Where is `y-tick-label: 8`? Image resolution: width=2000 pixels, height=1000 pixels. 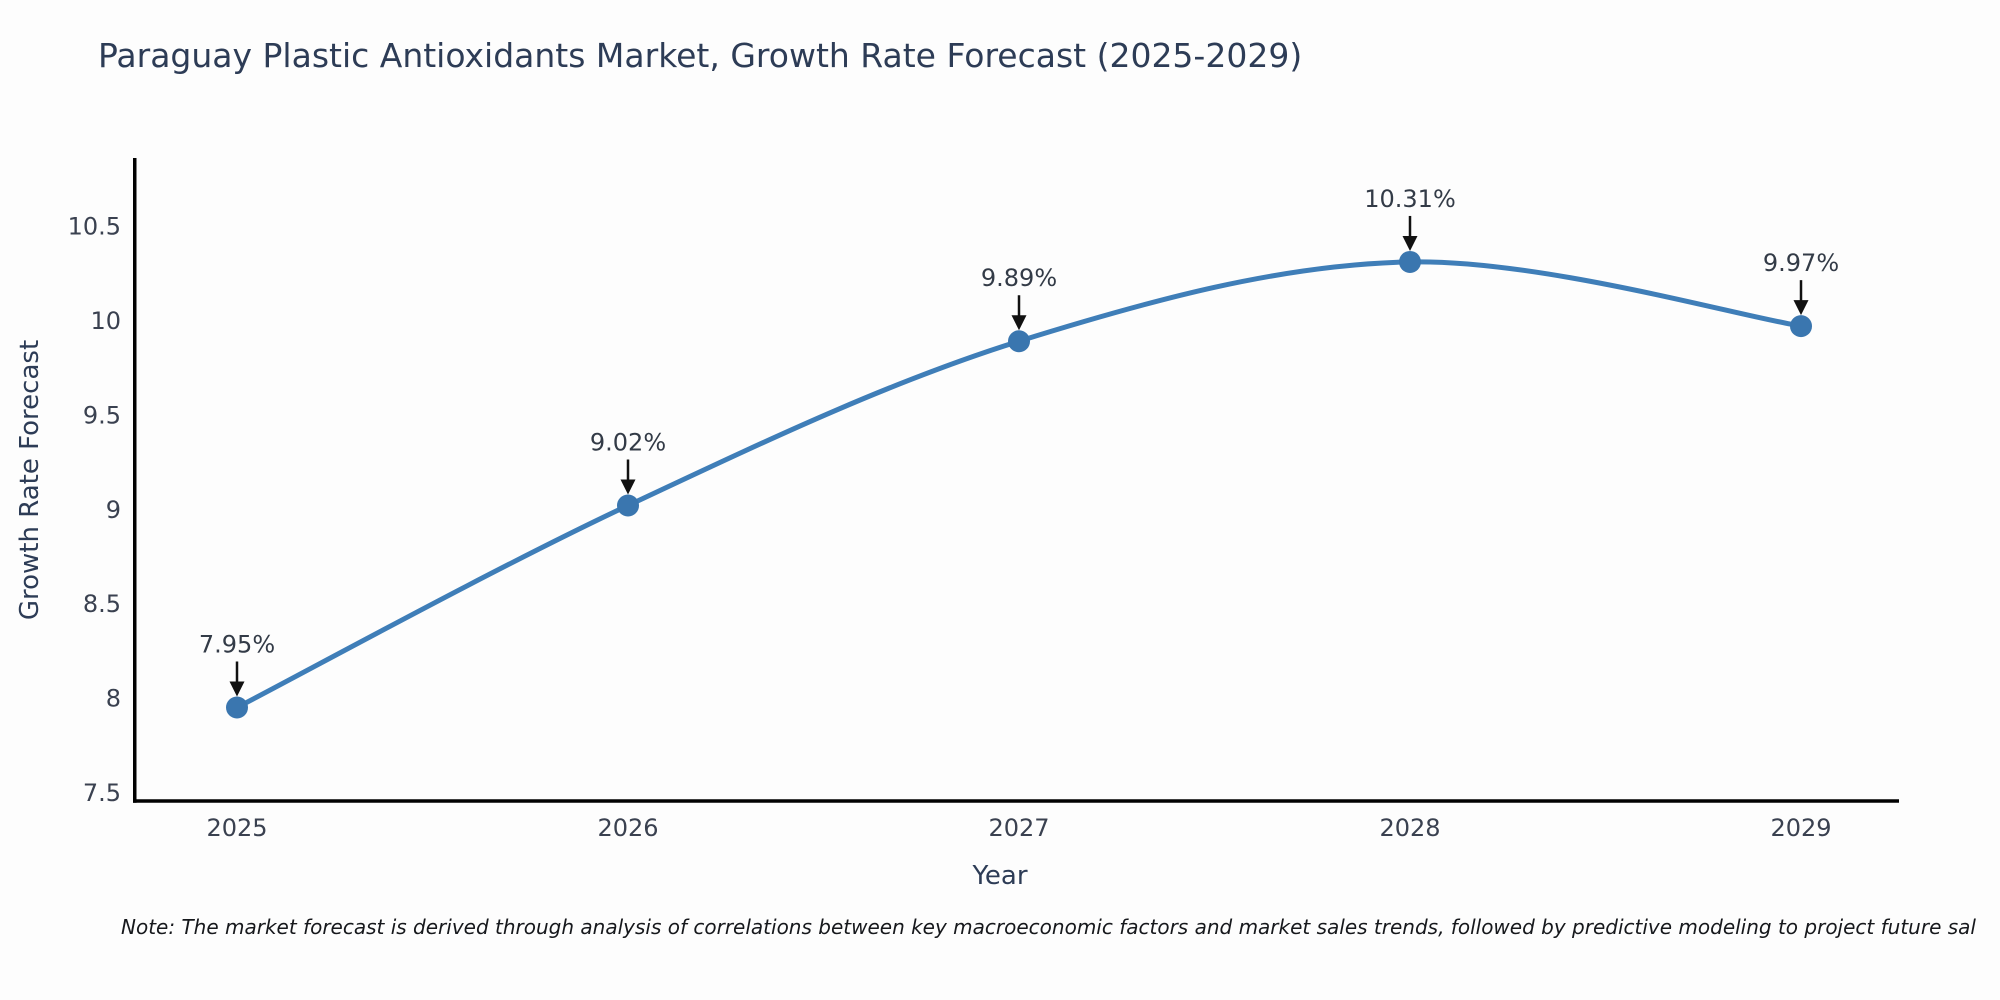 y-tick-label: 8 is located at coordinates (113, 699).